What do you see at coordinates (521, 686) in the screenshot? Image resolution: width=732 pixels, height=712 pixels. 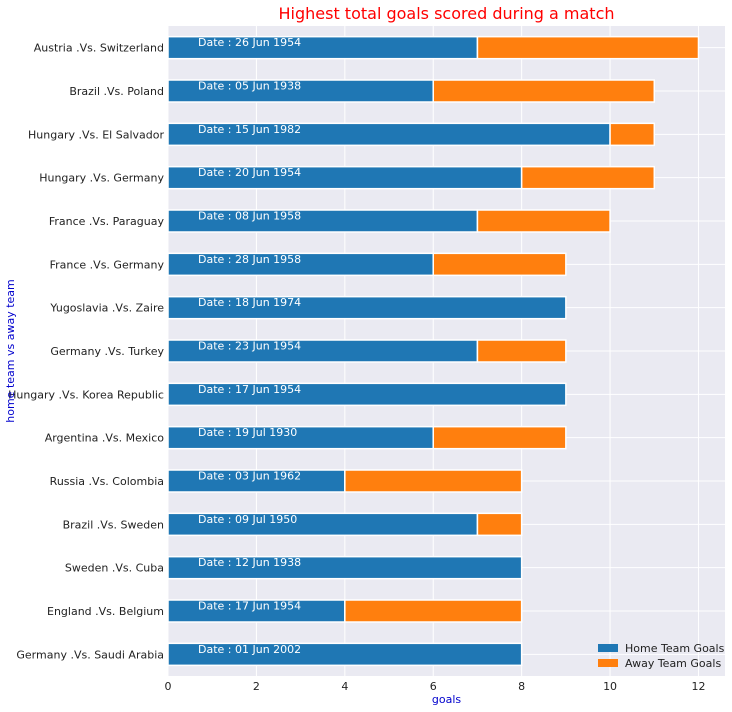 I see `x-tick-label: 8` at bounding box center [521, 686].